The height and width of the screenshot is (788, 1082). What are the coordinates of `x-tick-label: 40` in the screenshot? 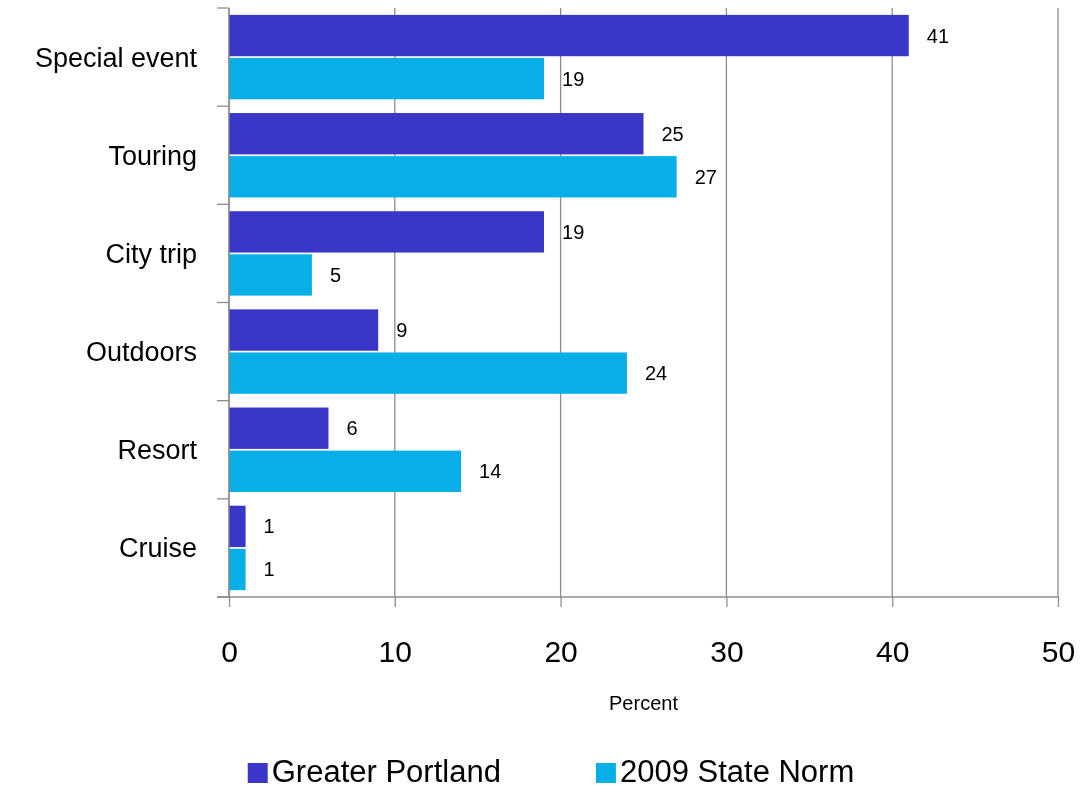 It's located at (893, 652).